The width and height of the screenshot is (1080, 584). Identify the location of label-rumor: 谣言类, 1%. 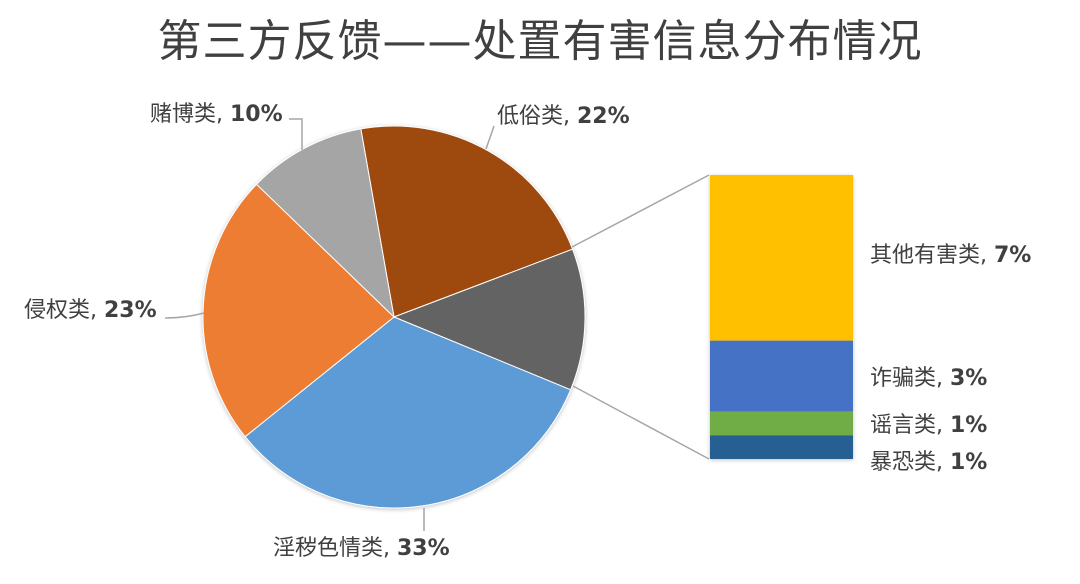
(928, 426).